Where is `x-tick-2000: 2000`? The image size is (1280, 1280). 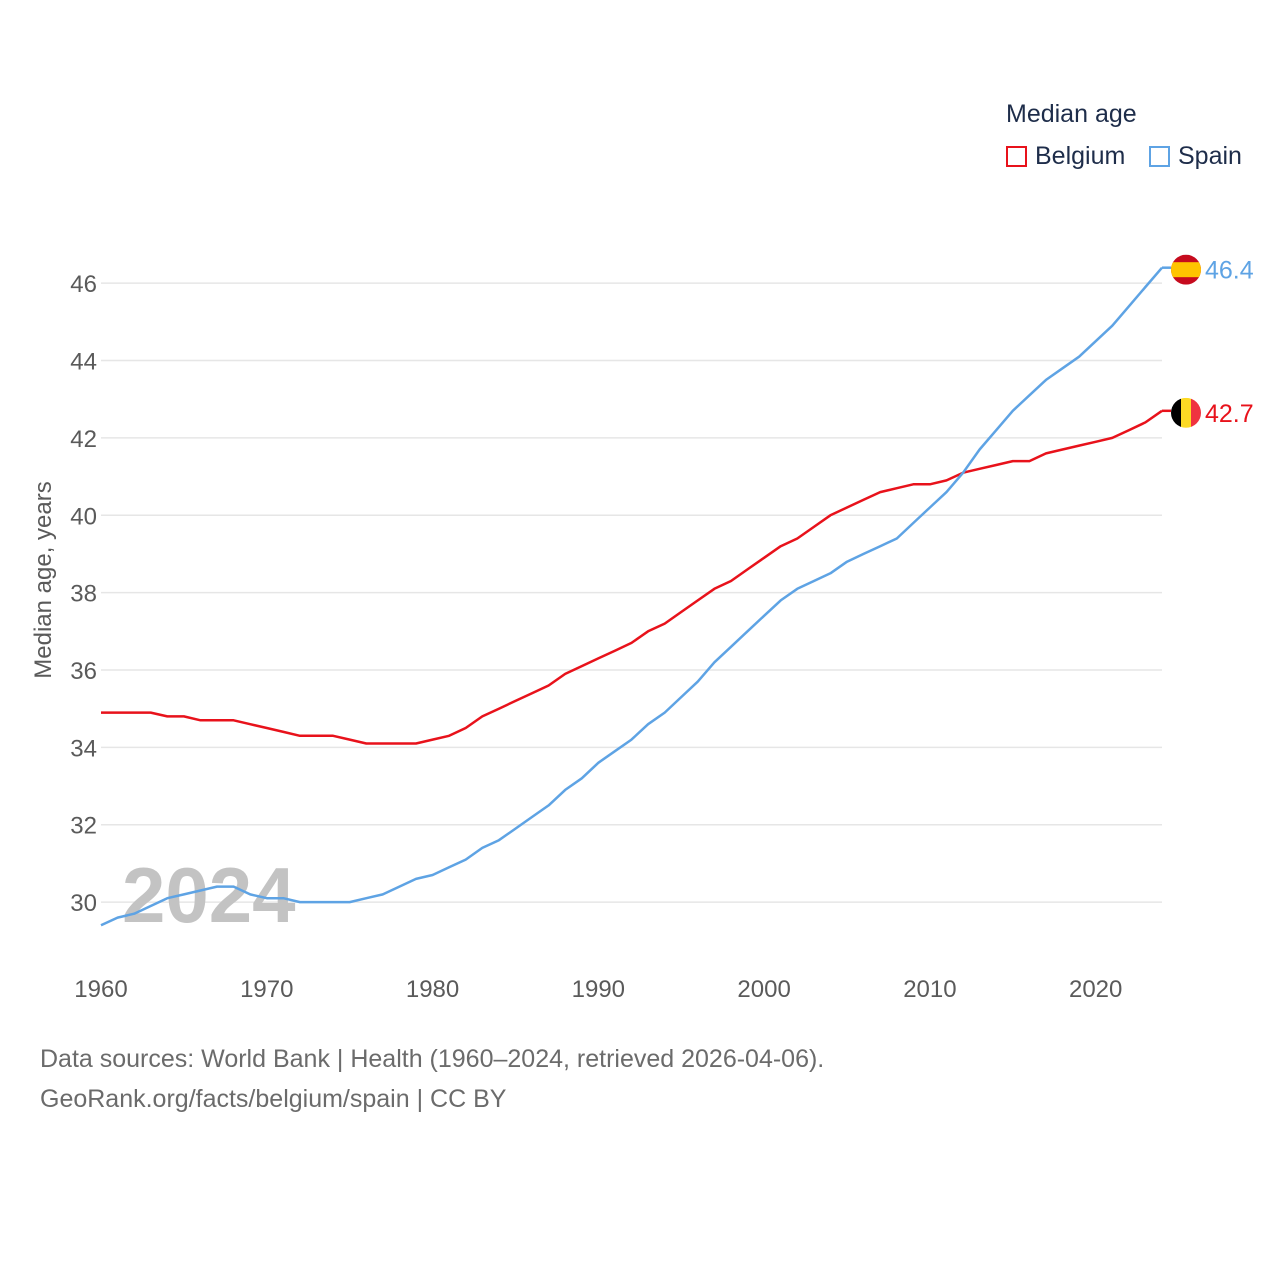
x-tick-2000: 2000 is located at coordinates (763, 989).